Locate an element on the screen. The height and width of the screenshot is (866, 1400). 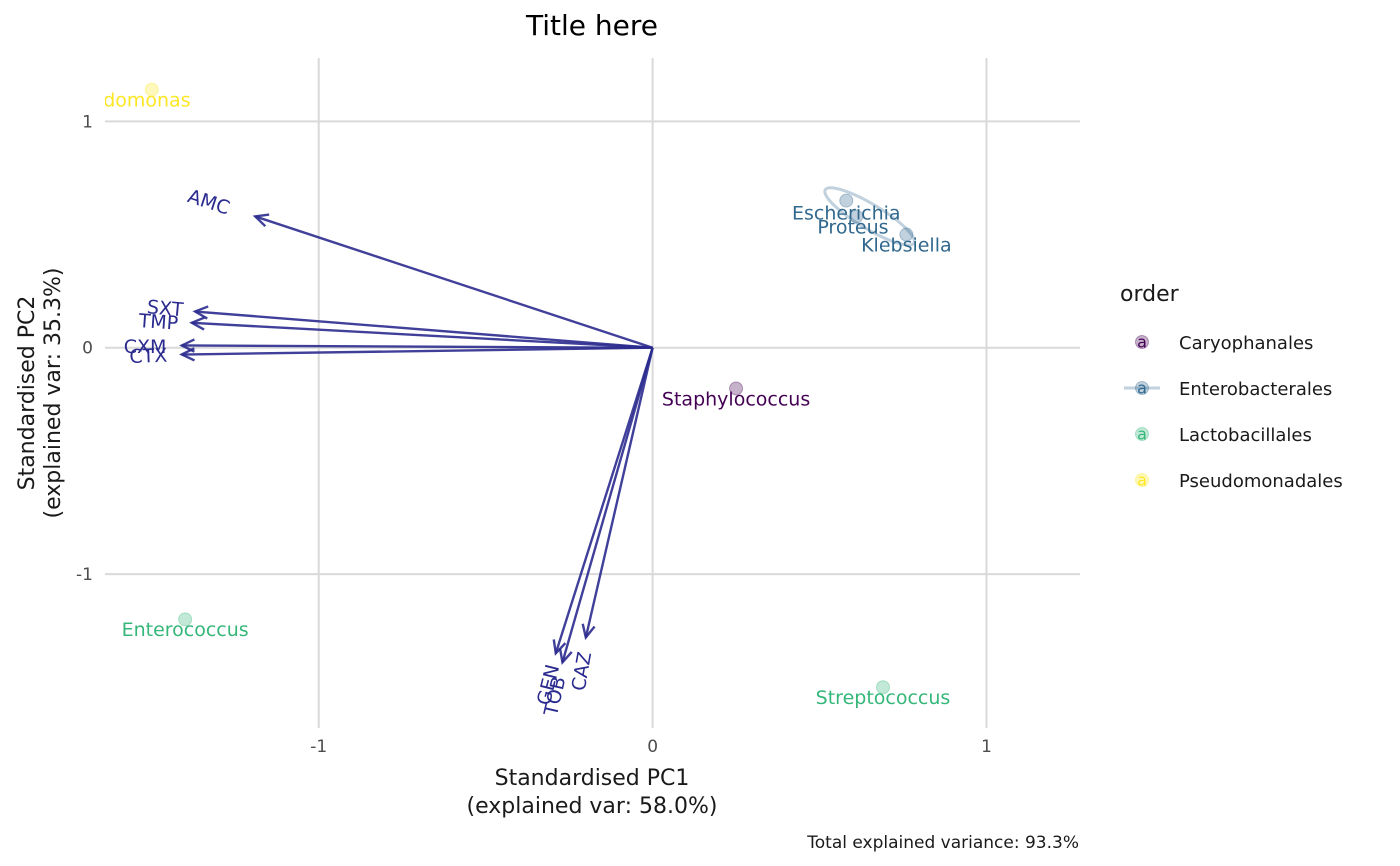
point-pseudomonas is located at coordinates (151, 89).